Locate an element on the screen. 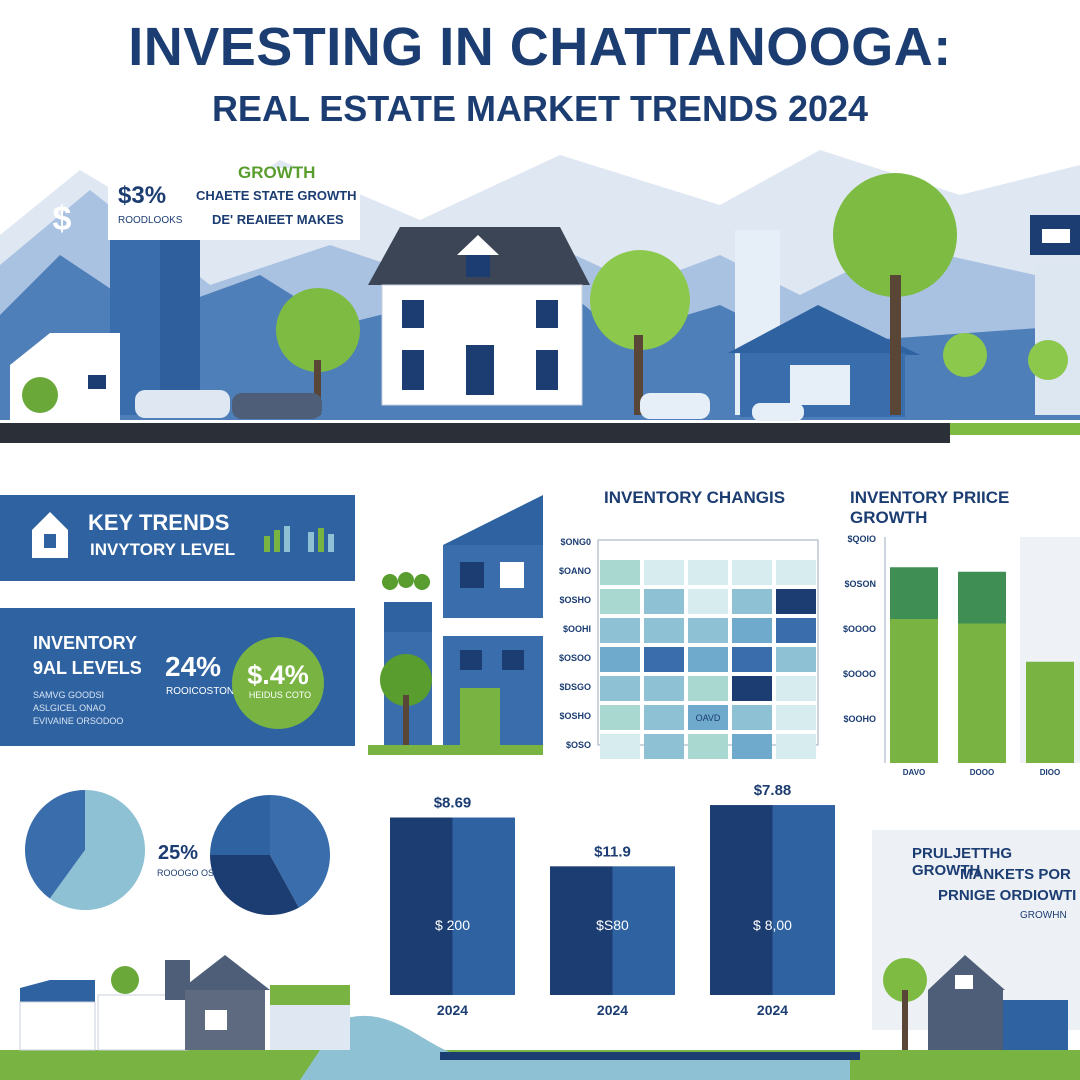  bottom-street-illustration is located at coordinates (540, 1017).